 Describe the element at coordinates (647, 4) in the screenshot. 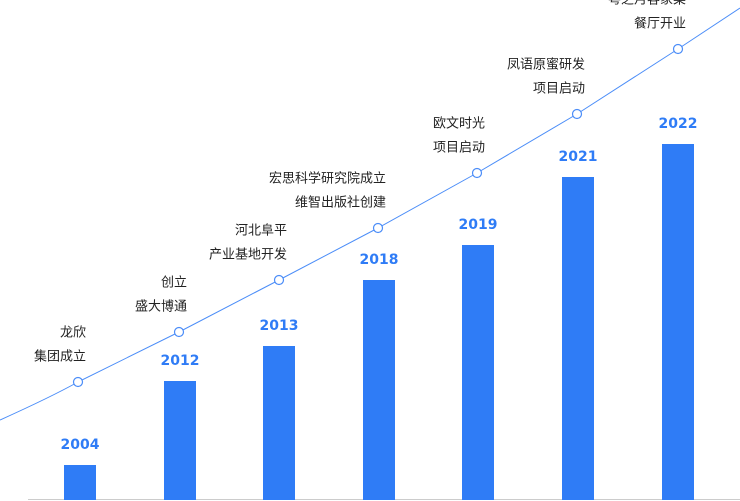

I see `milestone-text: 粤之月客家菜` at that location.